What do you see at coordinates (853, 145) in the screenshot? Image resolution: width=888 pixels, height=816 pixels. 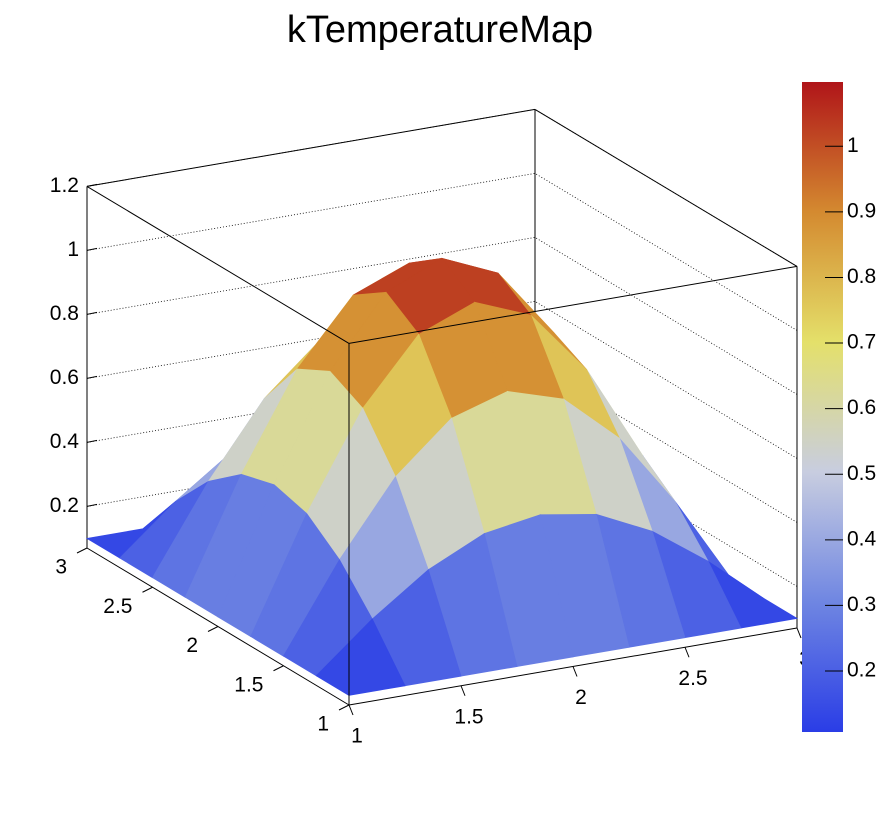 I see `colorbar-tick-label: 1` at bounding box center [853, 145].